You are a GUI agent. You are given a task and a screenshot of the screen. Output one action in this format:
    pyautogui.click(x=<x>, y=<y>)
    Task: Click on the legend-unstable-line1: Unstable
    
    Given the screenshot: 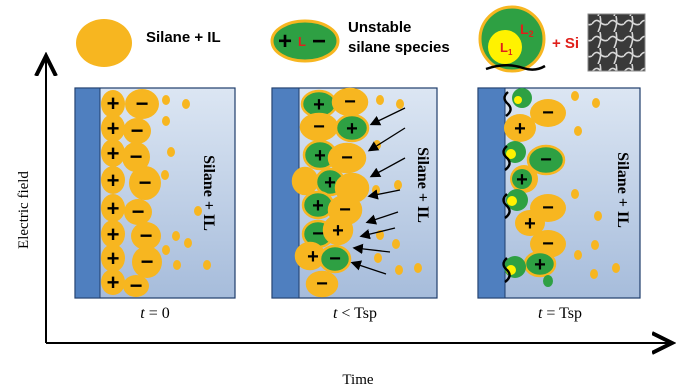 What is the action you would take?
    pyautogui.click(x=379, y=27)
    